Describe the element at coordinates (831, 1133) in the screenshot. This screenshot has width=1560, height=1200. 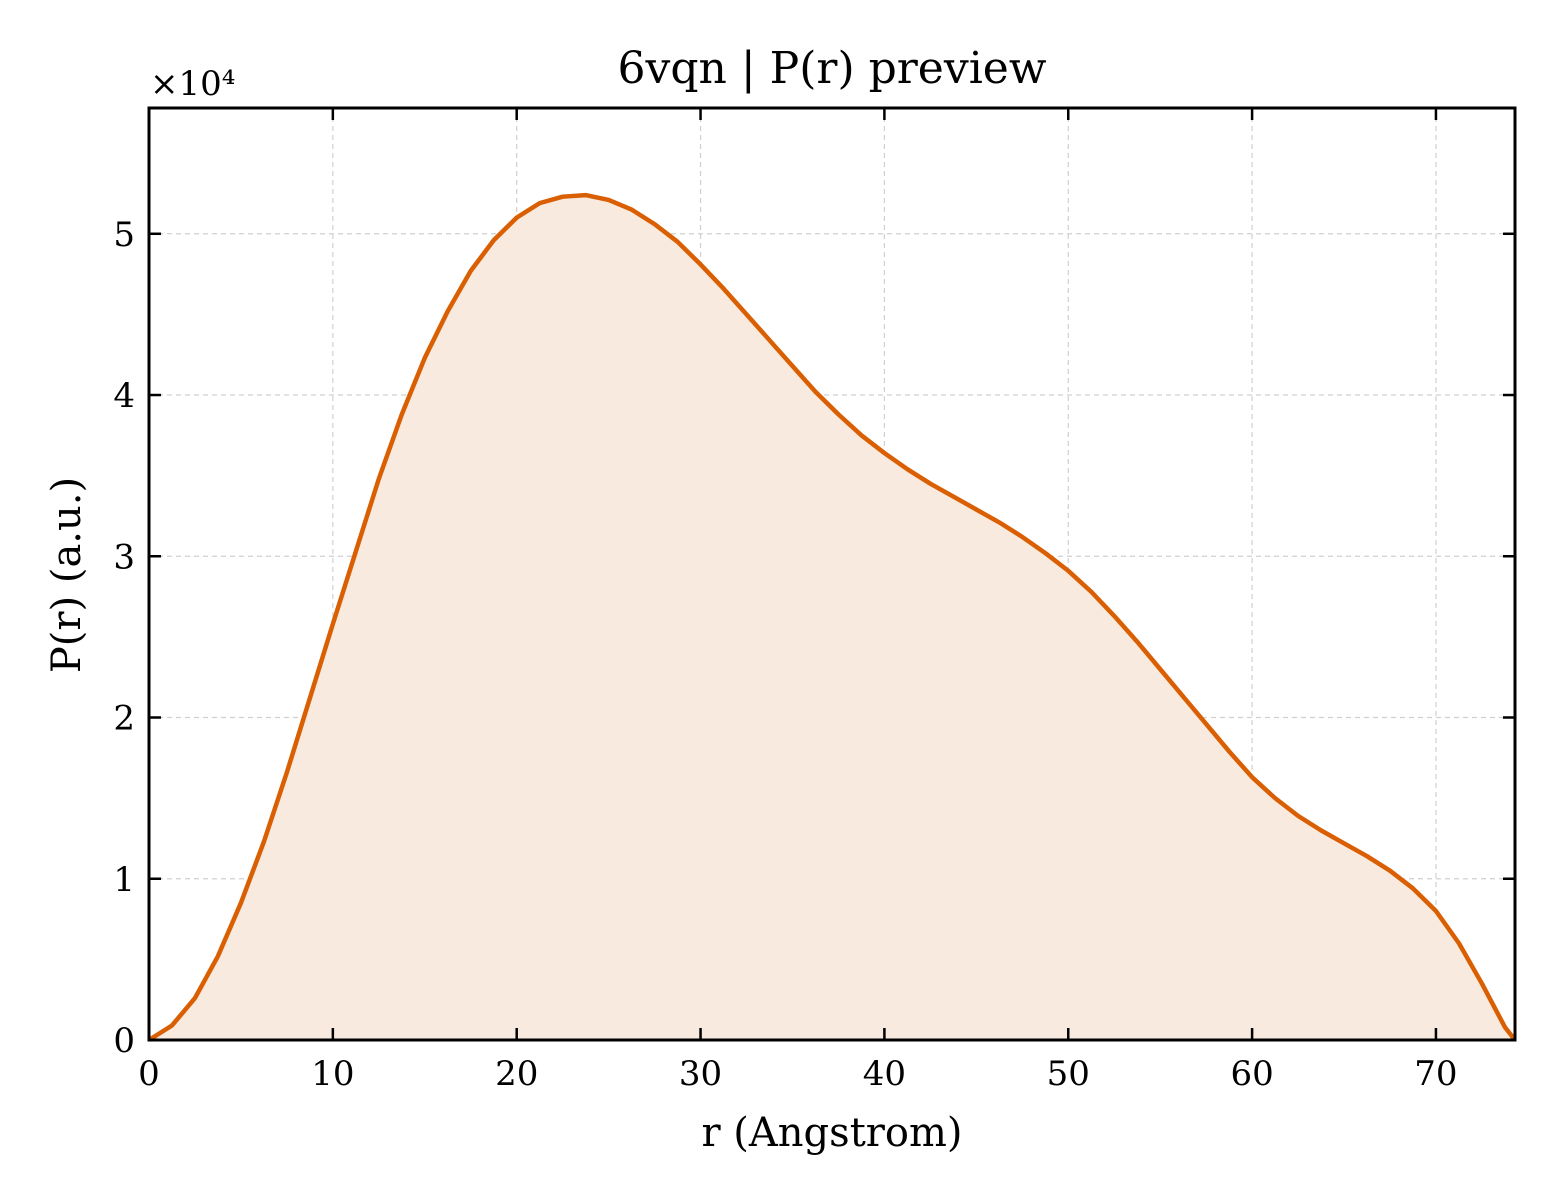
I see `x-axis-label: r (Angstrom)` at that location.